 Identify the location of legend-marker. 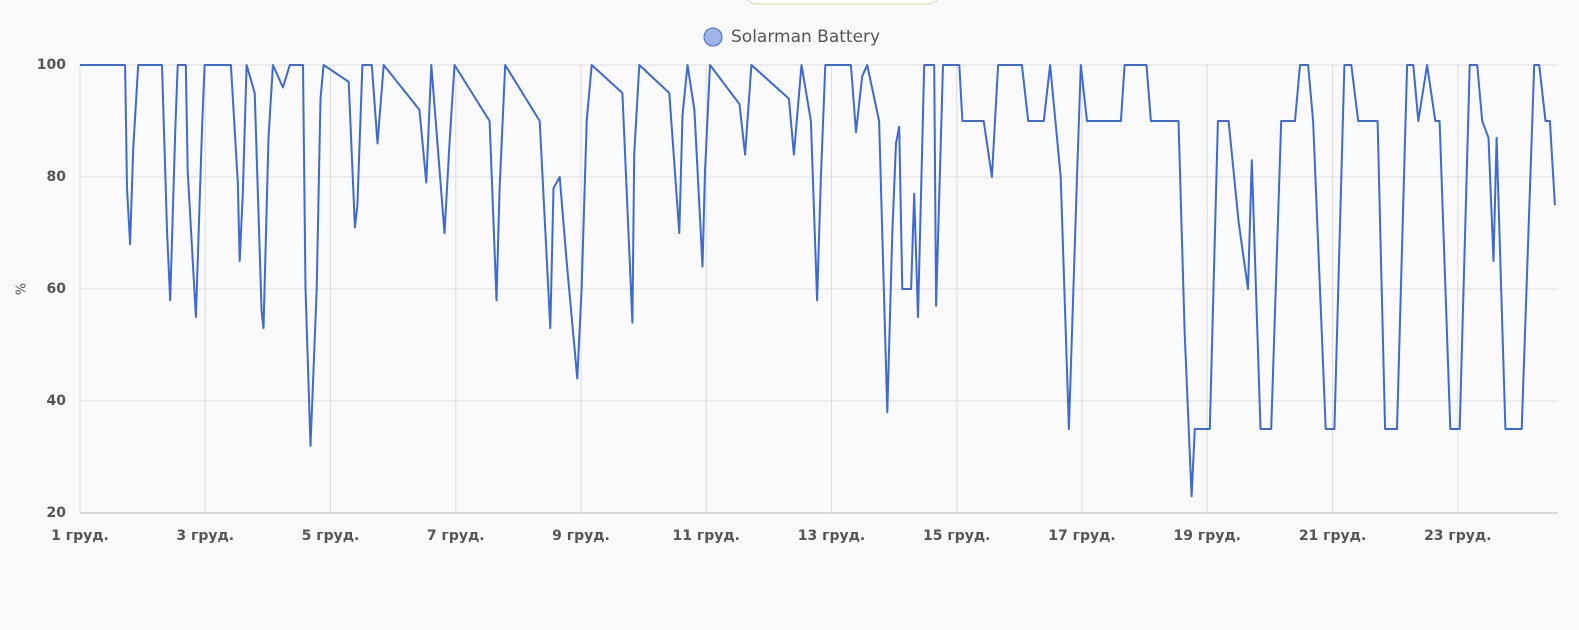
(713, 37).